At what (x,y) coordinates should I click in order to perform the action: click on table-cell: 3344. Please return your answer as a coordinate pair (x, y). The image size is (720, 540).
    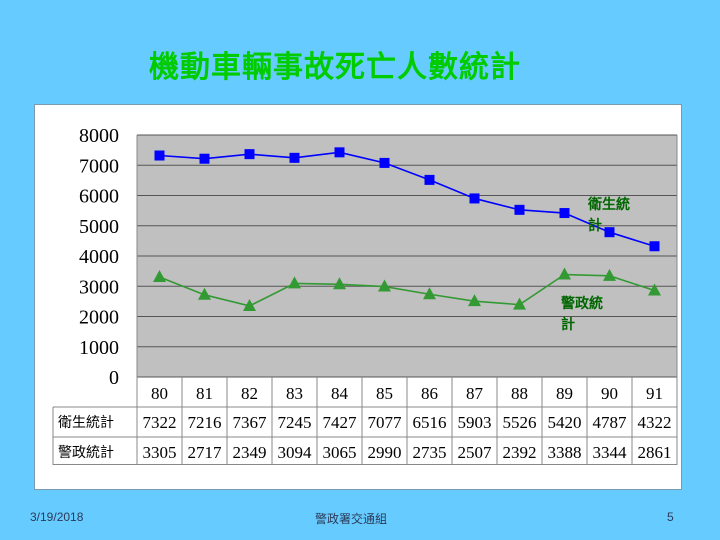
    Looking at the image, I should click on (610, 452).